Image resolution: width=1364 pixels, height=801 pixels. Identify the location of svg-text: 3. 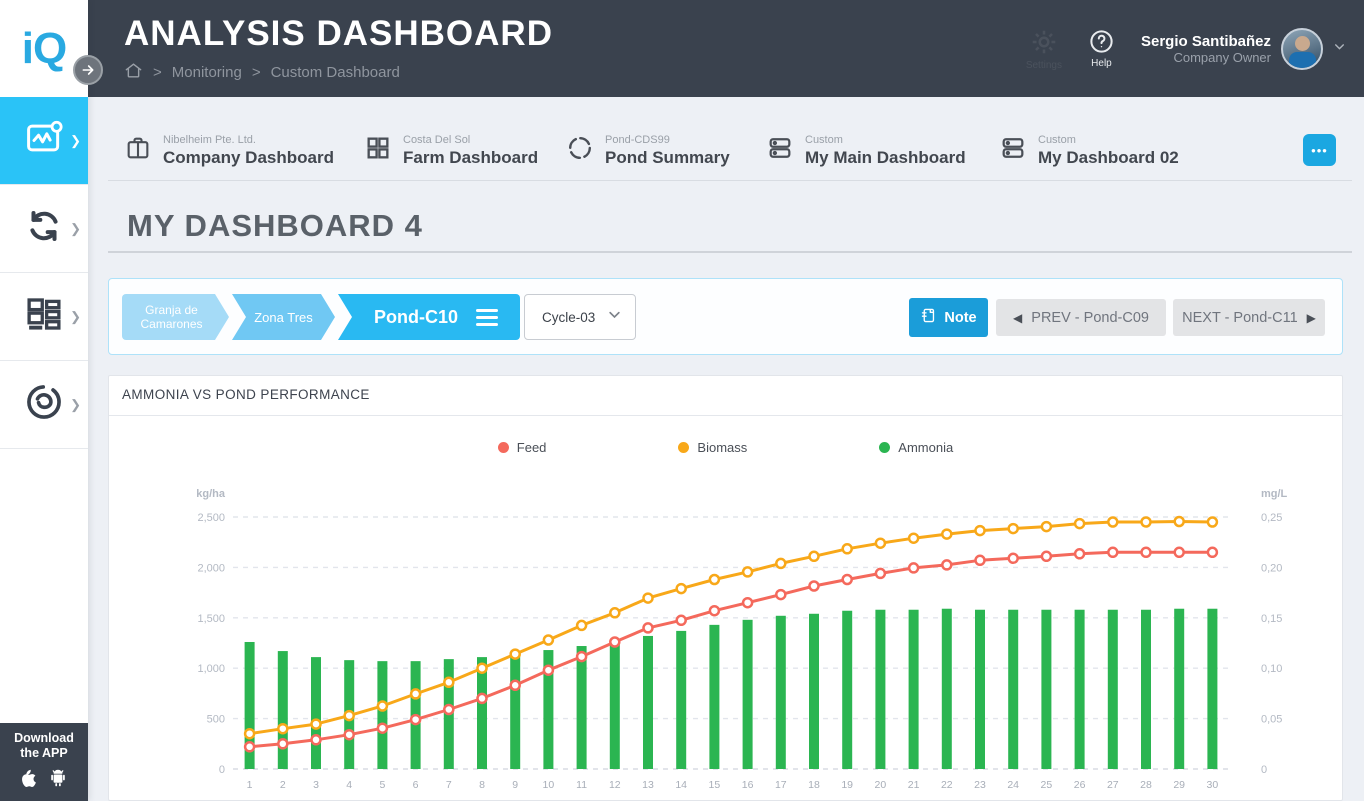
(316, 785).